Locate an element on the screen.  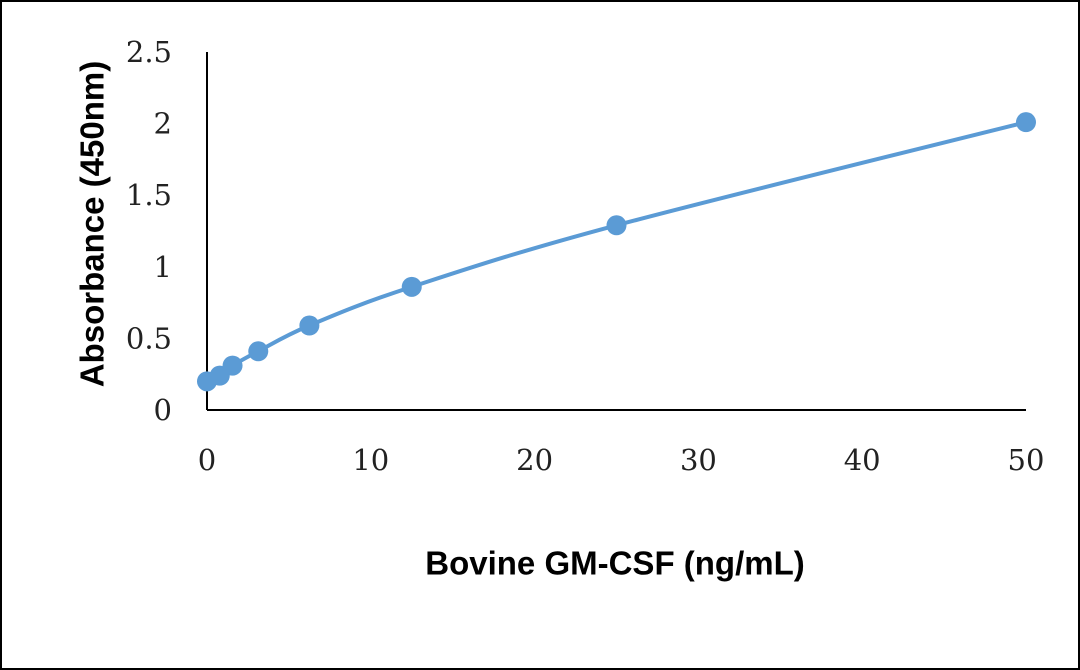
x-tick-labels: 0 10 20 30 40 50 is located at coordinates (621, 460).